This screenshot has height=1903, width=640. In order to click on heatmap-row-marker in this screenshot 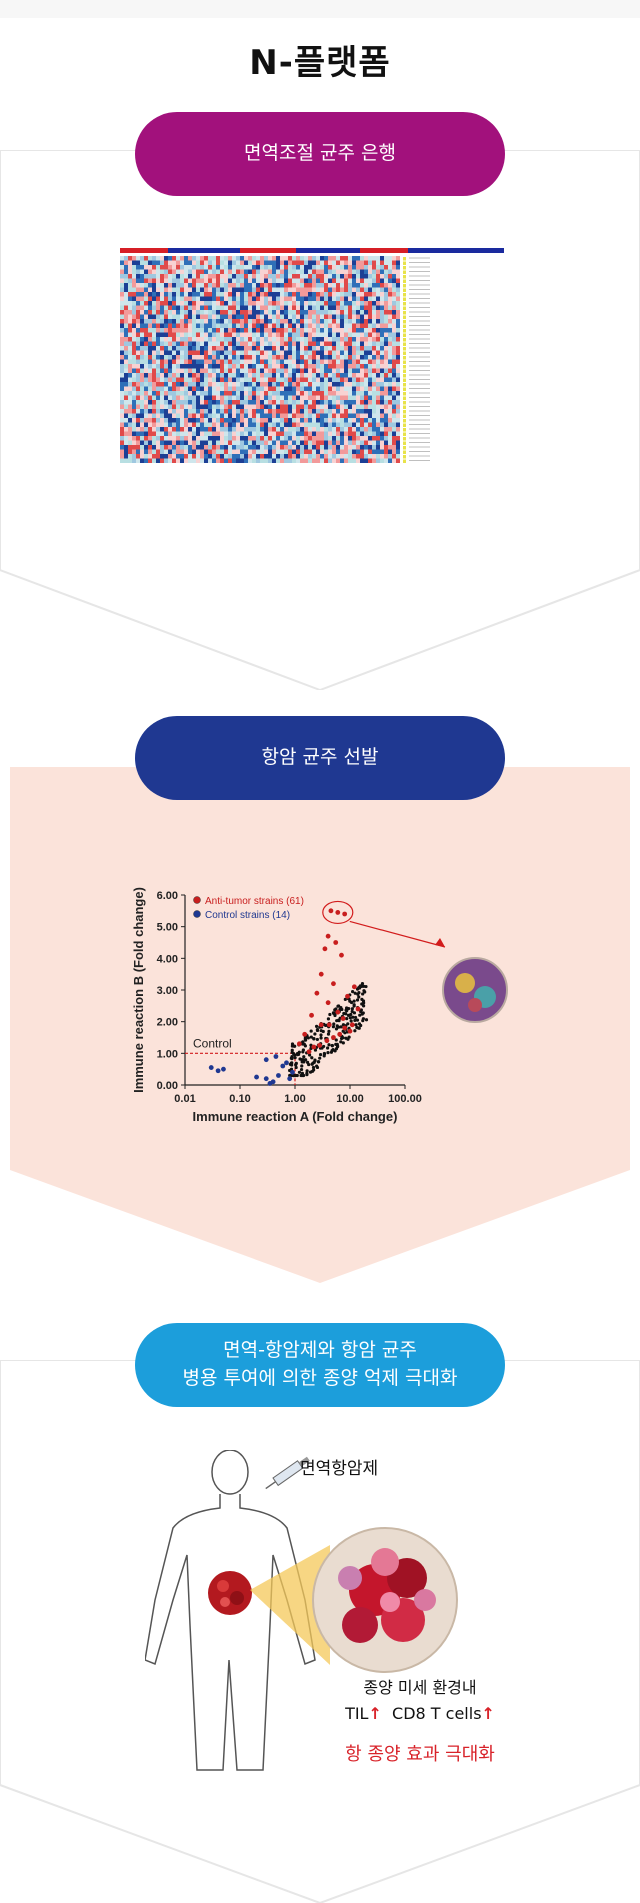, I will do `click(404, 439)`.